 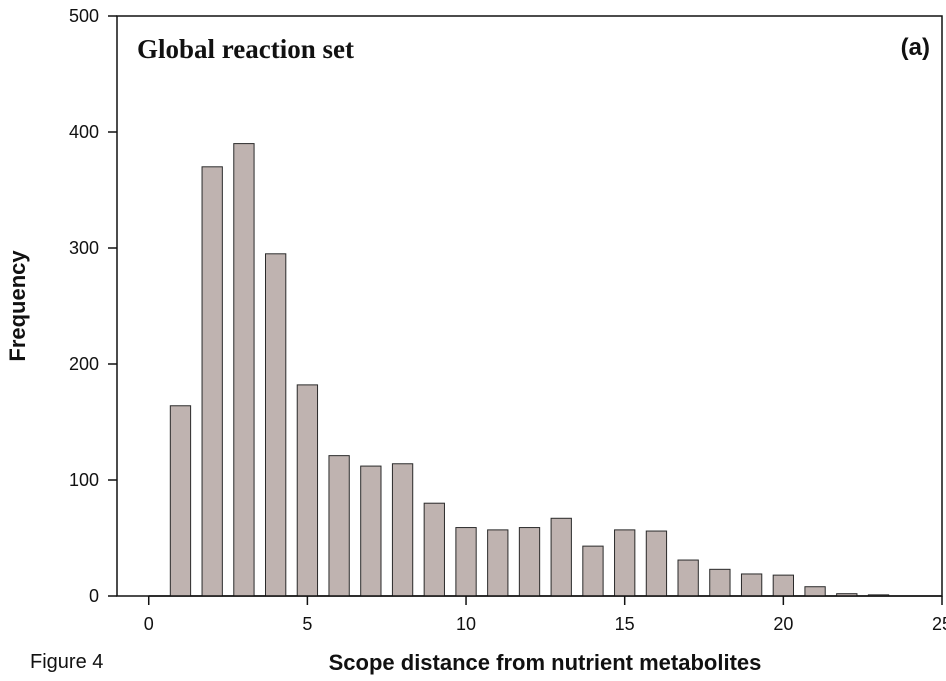 What do you see at coordinates (783, 624) in the screenshot?
I see `x-tick-label: 20` at bounding box center [783, 624].